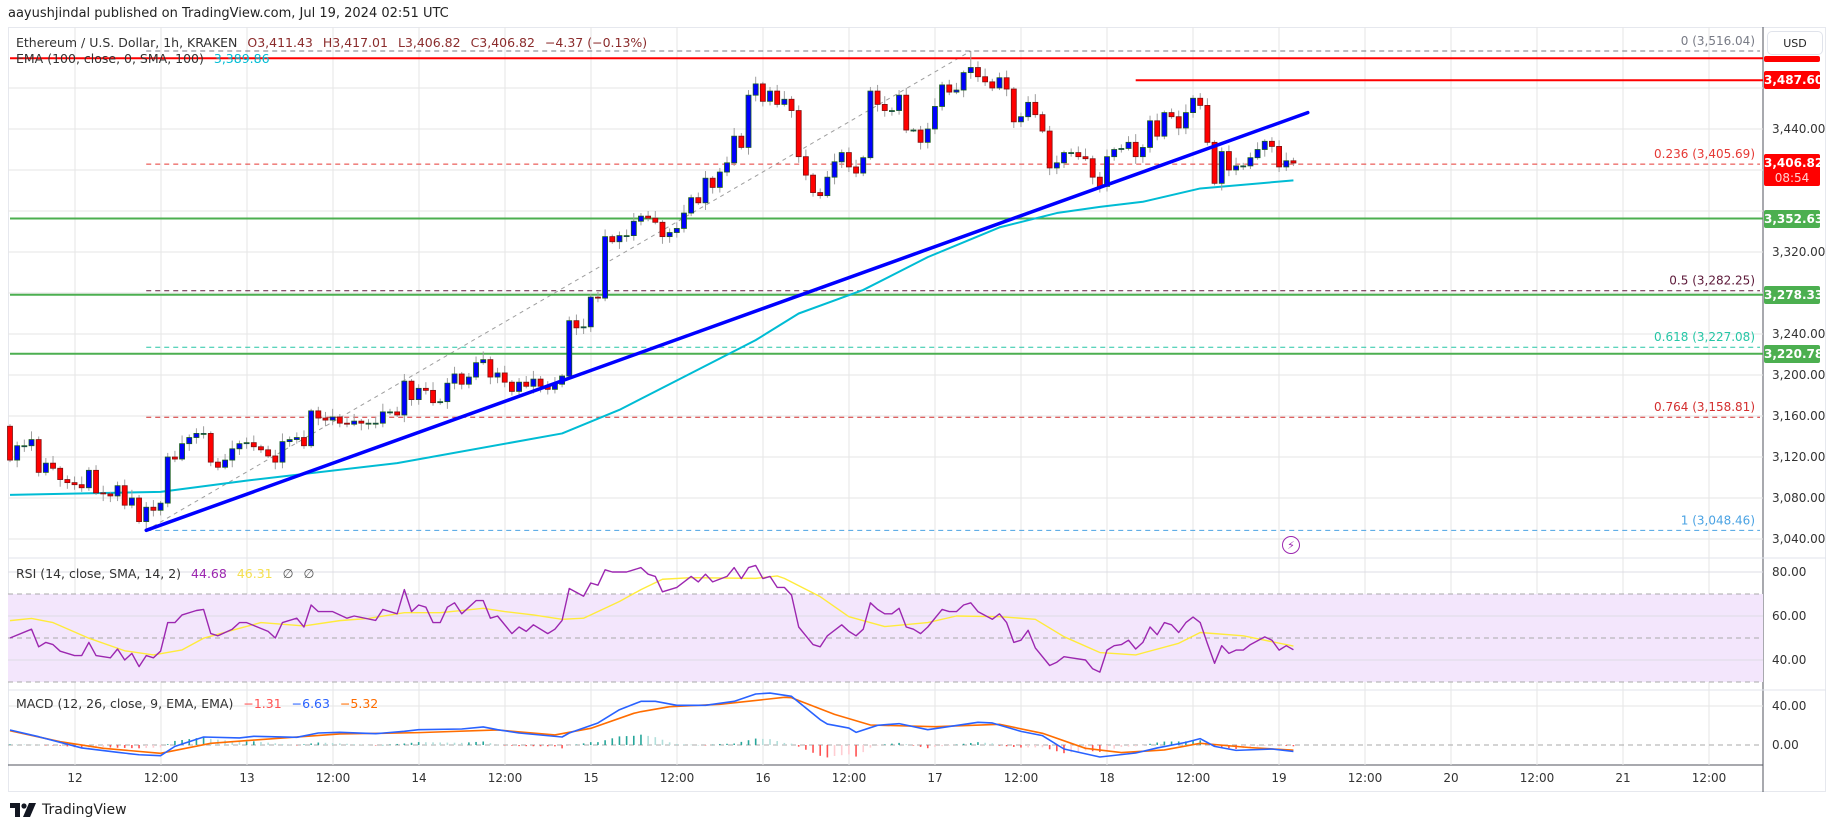 The width and height of the screenshot is (1835, 827). Describe the element at coordinates (1795, 43) in the screenshot. I see `currency-button: USD` at that location.